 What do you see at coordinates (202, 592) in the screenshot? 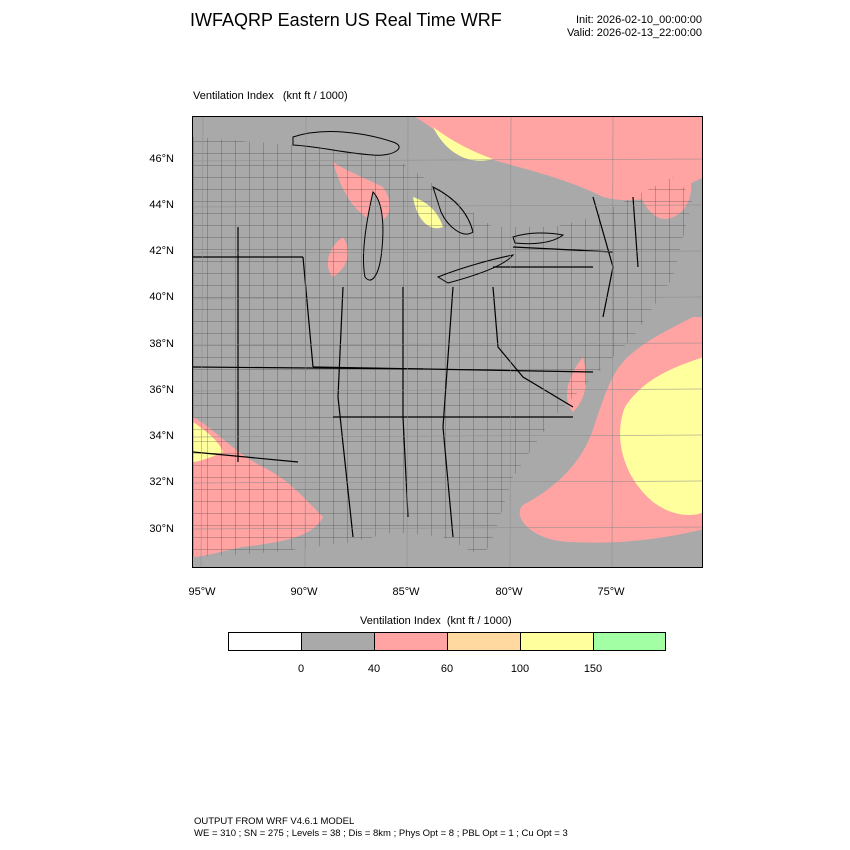
I see `lon-label: 95°W` at bounding box center [202, 592].